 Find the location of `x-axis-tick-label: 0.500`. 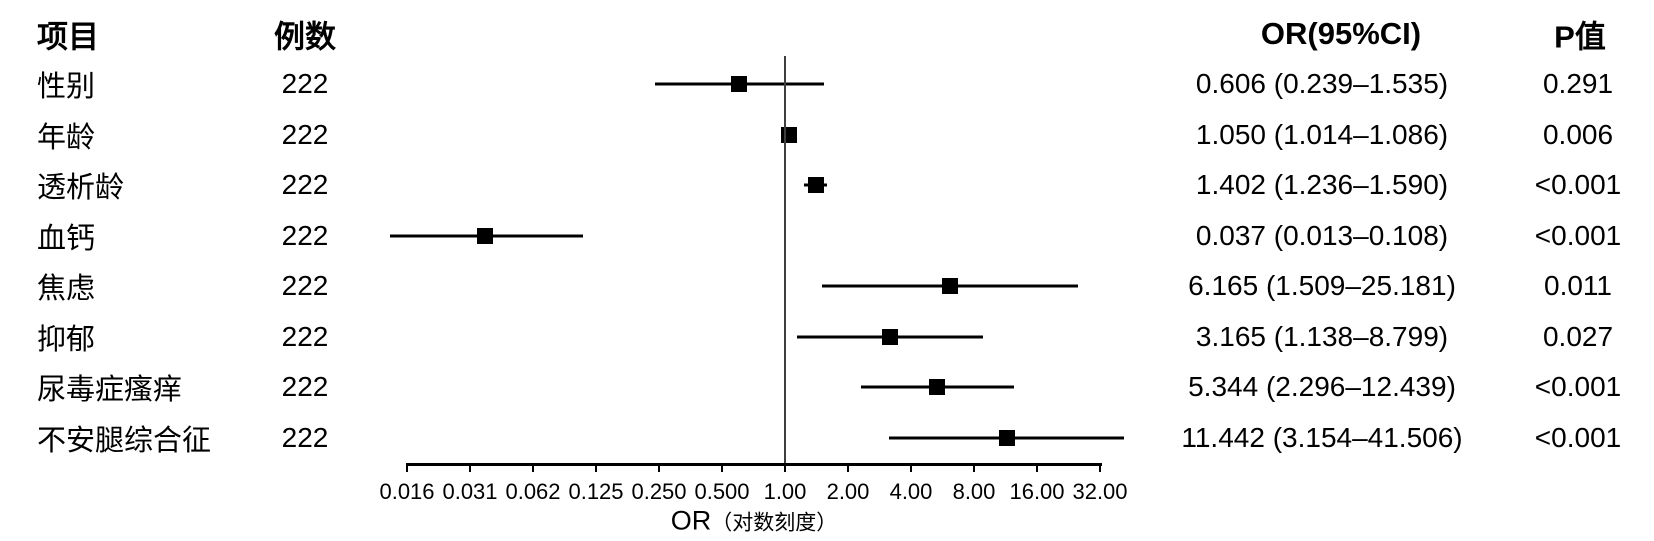

x-axis-tick-label: 0.500 is located at coordinates (722, 491).